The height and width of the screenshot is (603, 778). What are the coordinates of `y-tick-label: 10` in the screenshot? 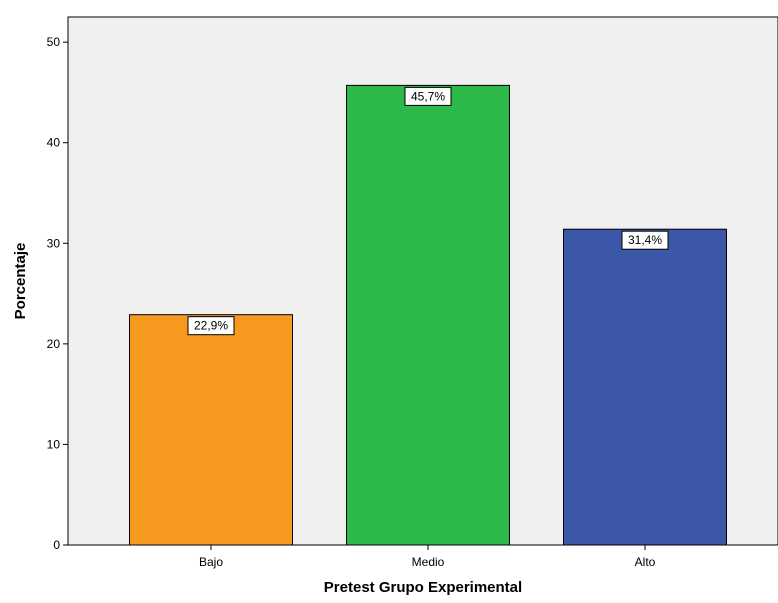 It's located at (54, 444).